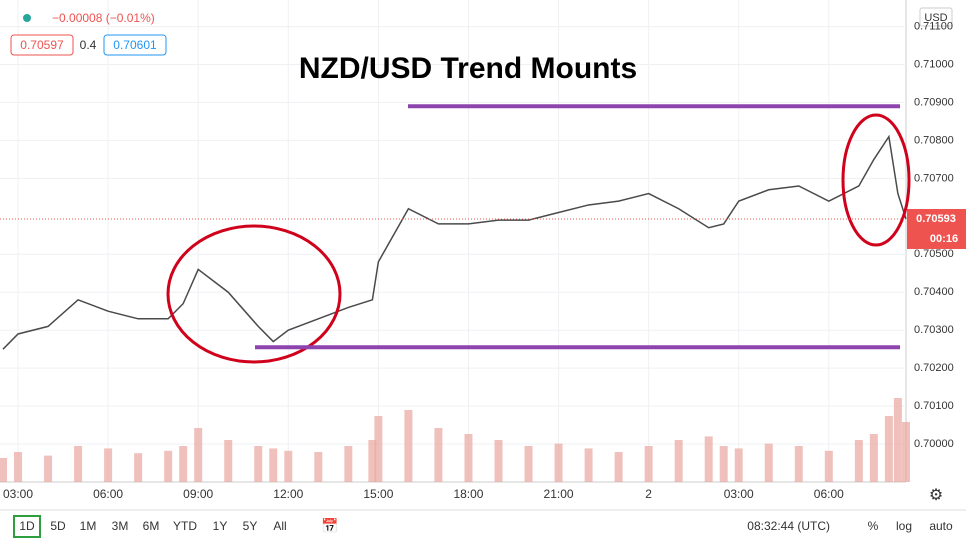 This screenshot has height=544, width=966. I want to click on scale-option: %, so click(873, 526).